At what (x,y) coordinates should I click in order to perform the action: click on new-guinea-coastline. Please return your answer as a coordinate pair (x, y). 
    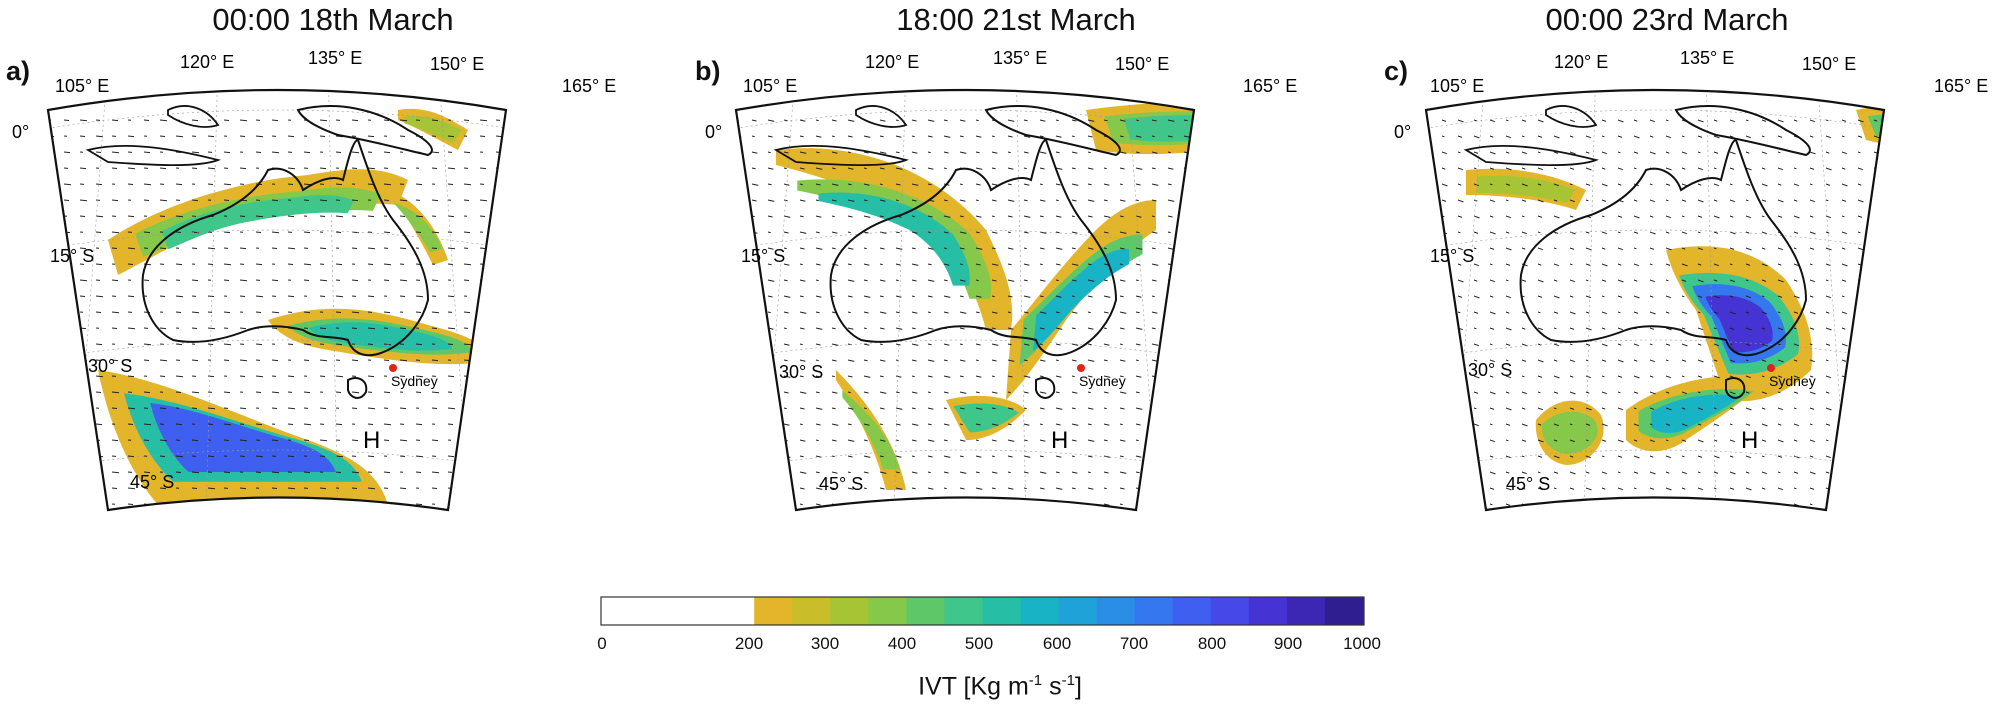
    Looking at the image, I should click on (1742, 131).